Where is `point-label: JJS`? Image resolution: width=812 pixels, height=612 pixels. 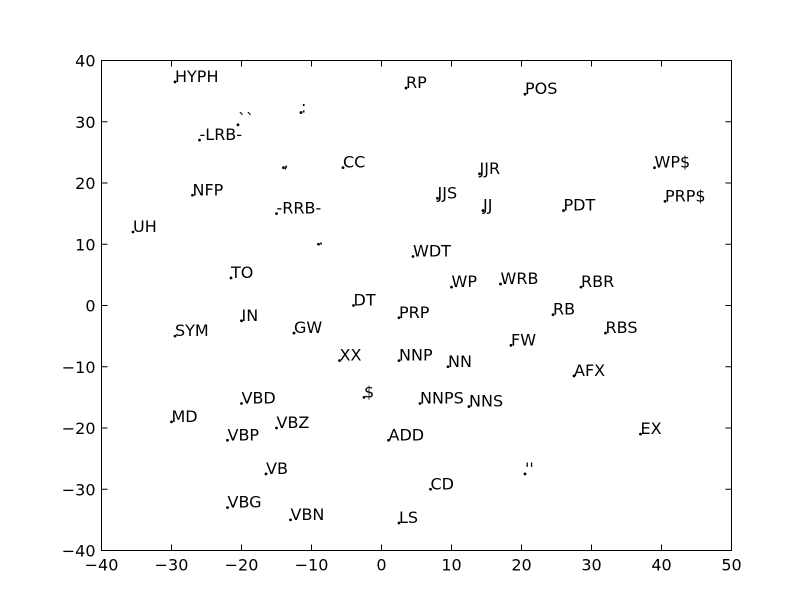 point-label: JJS is located at coordinates (447, 192).